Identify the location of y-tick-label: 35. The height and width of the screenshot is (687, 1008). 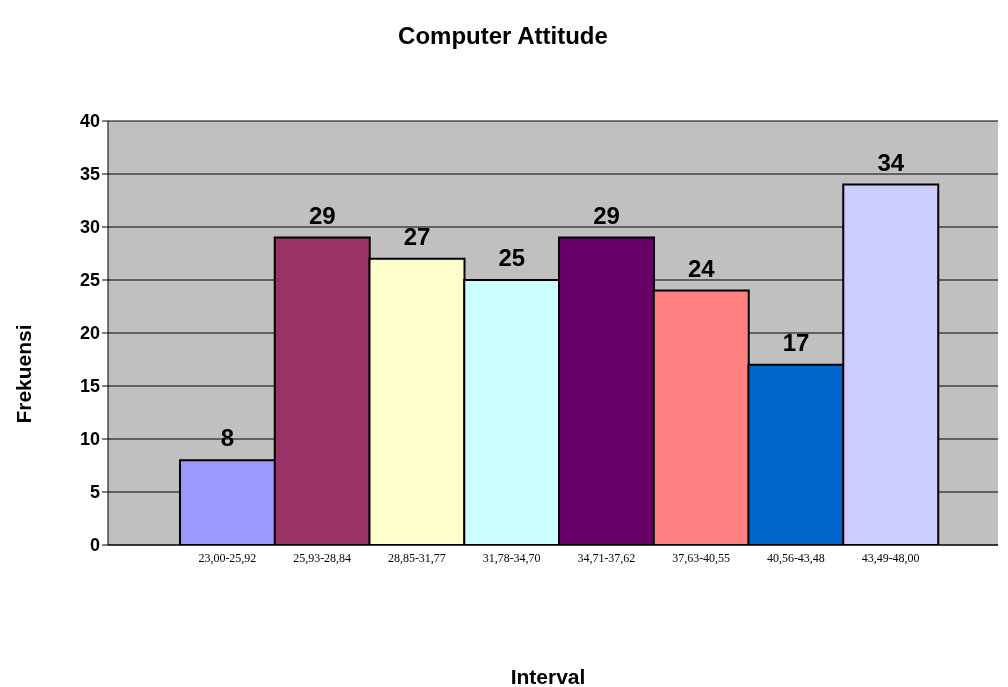
(89, 174).